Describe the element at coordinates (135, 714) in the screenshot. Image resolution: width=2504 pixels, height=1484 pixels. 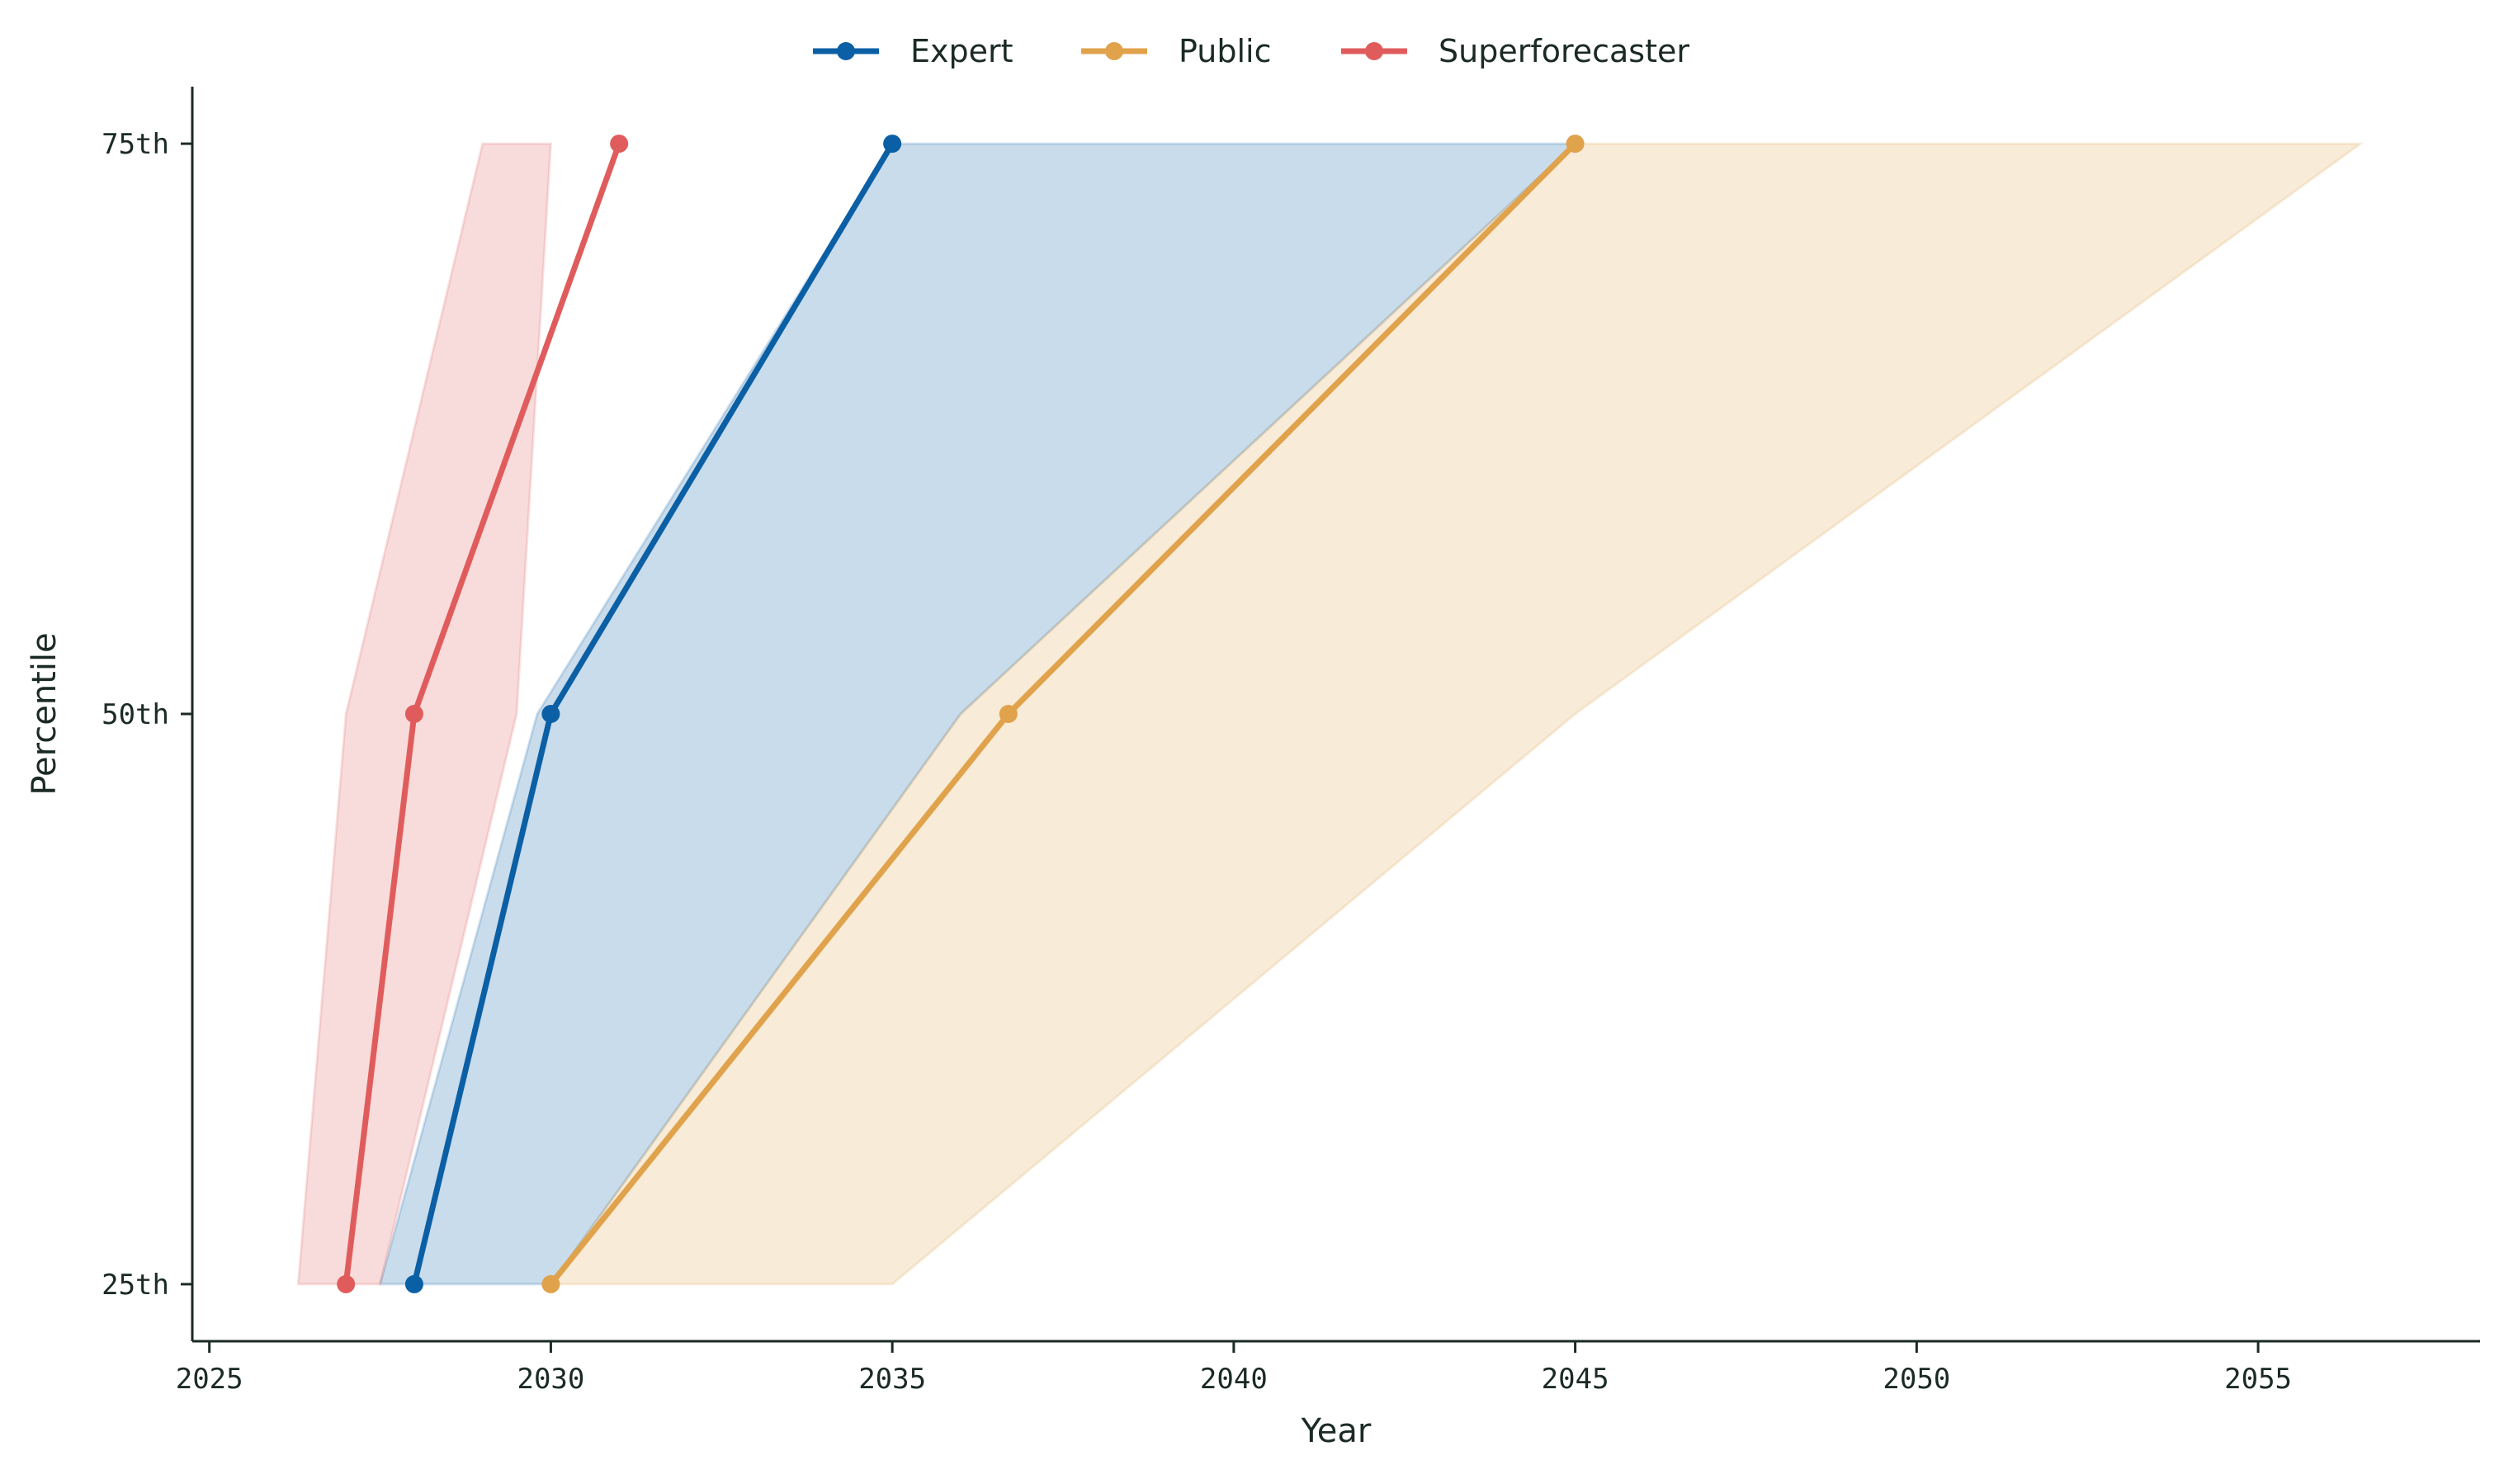
I see `y-tick-label-50th: 50th` at that location.